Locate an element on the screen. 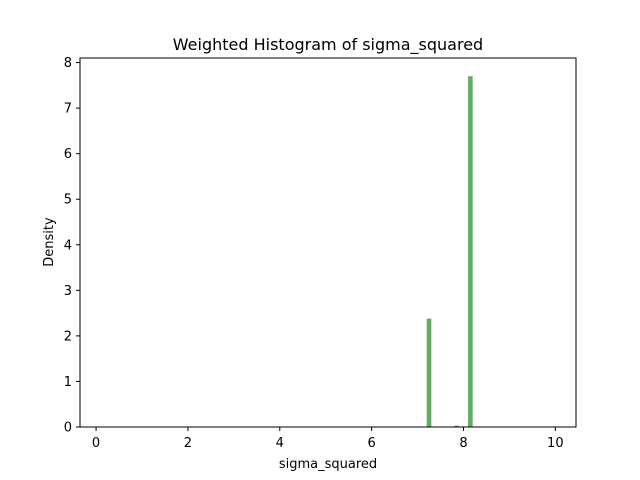  y-tick-label: 8 is located at coordinates (68, 63).